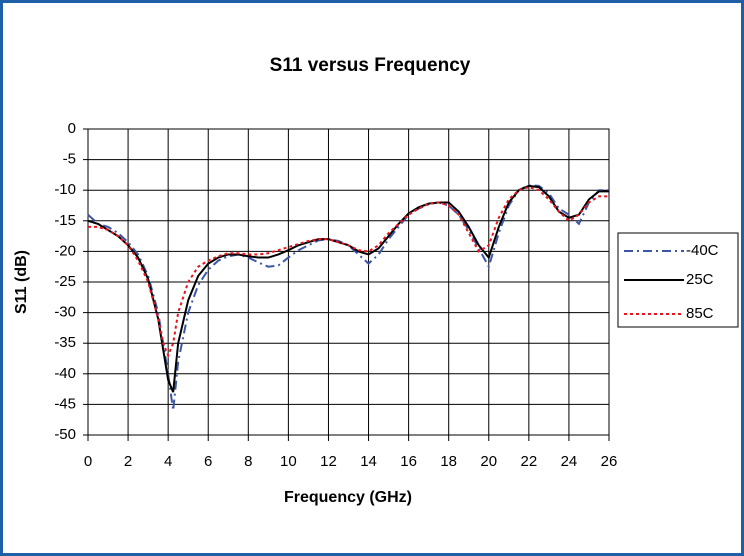 Image resolution: width=744 pixels, height=556 pixels. I want to click on x-tick-label: 18, so click(448, 461).